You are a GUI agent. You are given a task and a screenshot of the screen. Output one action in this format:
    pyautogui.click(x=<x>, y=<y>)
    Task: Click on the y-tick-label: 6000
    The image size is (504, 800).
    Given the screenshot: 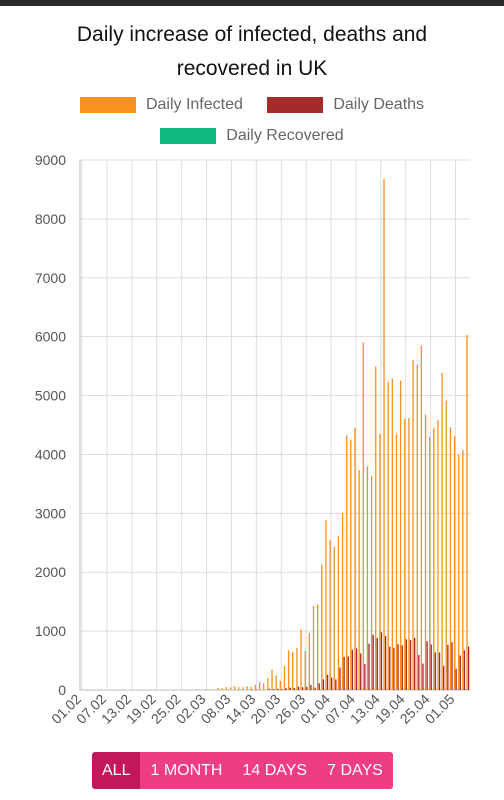 What is the action you would take?
    pyautogui.click(x=50, y=337)
    